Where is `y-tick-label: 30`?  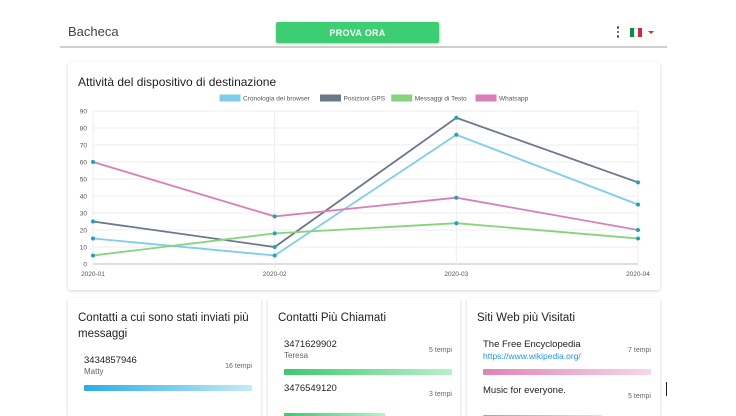
y-tick-label: 30 is located at coordinates (84, 214).